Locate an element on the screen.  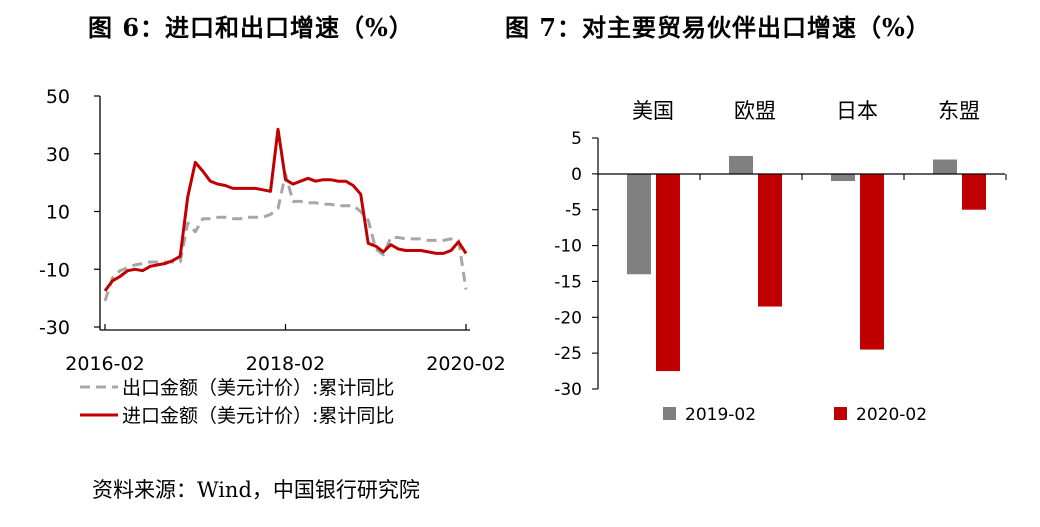
category-label: 东盟 is located at coordinates (959, 111).